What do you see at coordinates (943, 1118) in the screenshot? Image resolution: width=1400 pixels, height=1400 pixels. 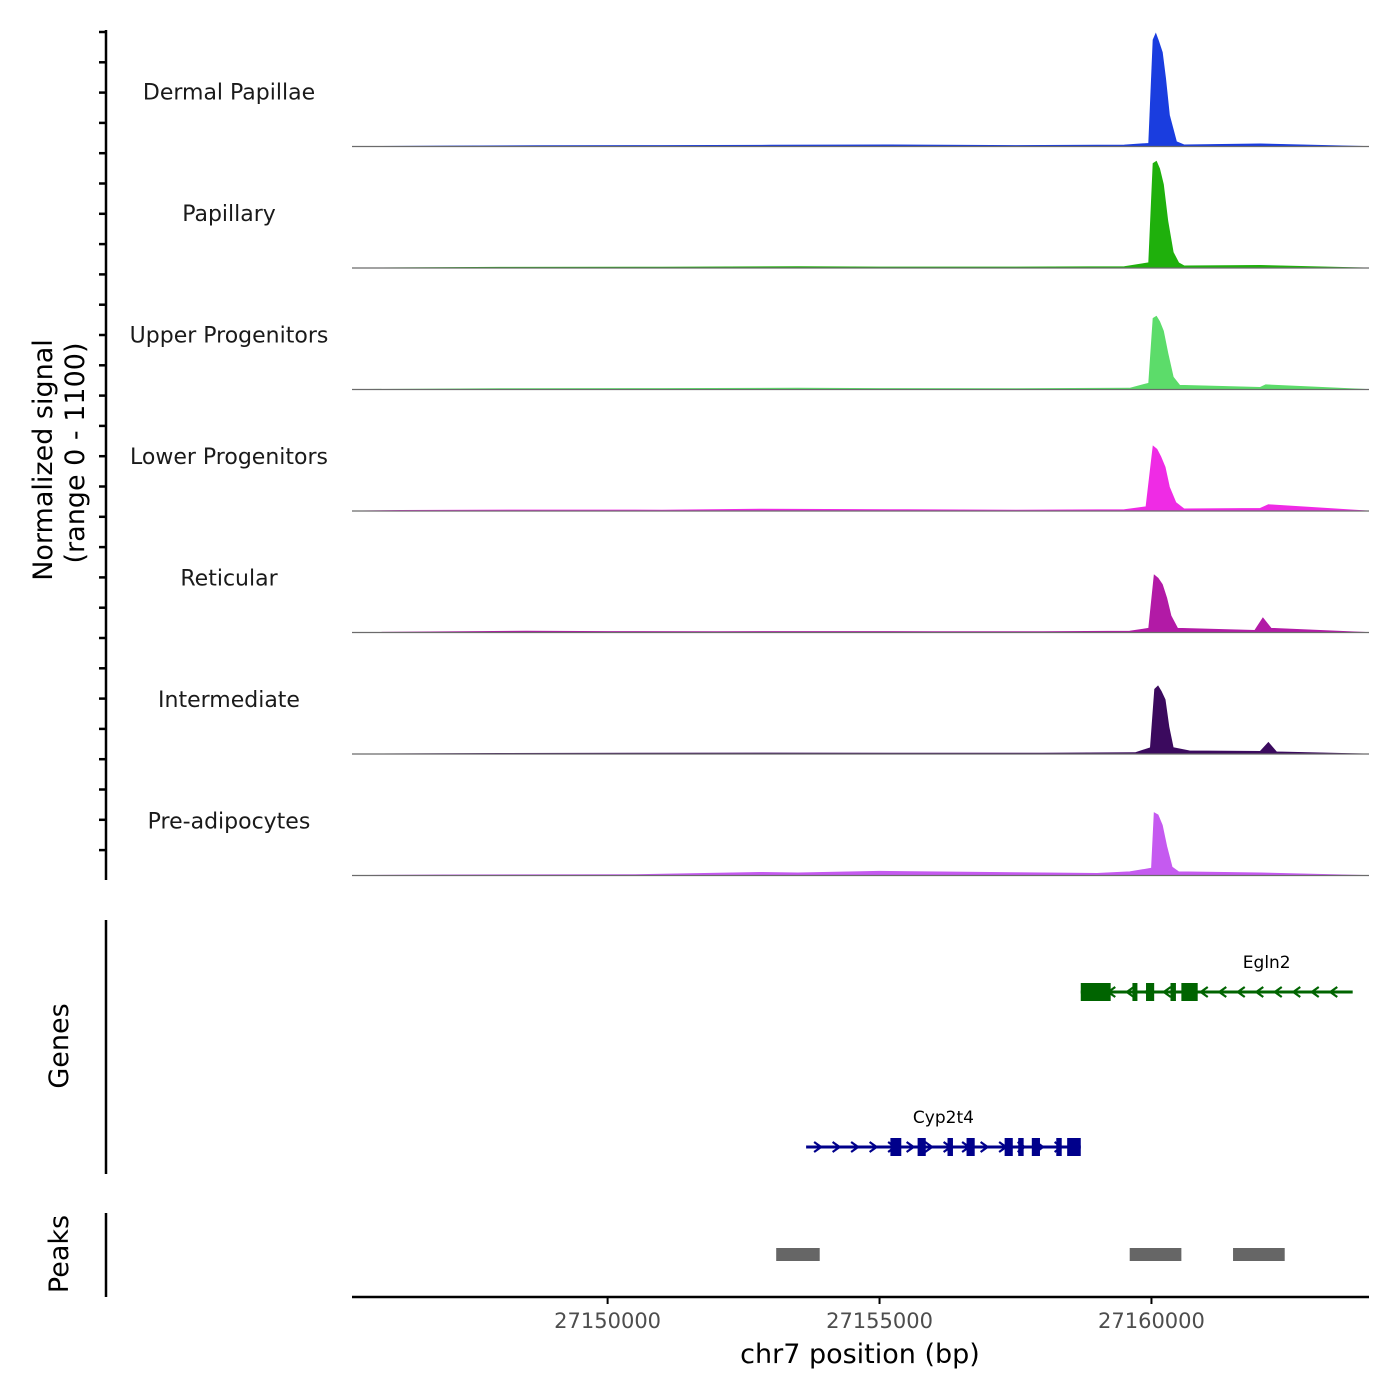 I see `gene-label: Cyp2t4` at bounding box center [943, 1118].